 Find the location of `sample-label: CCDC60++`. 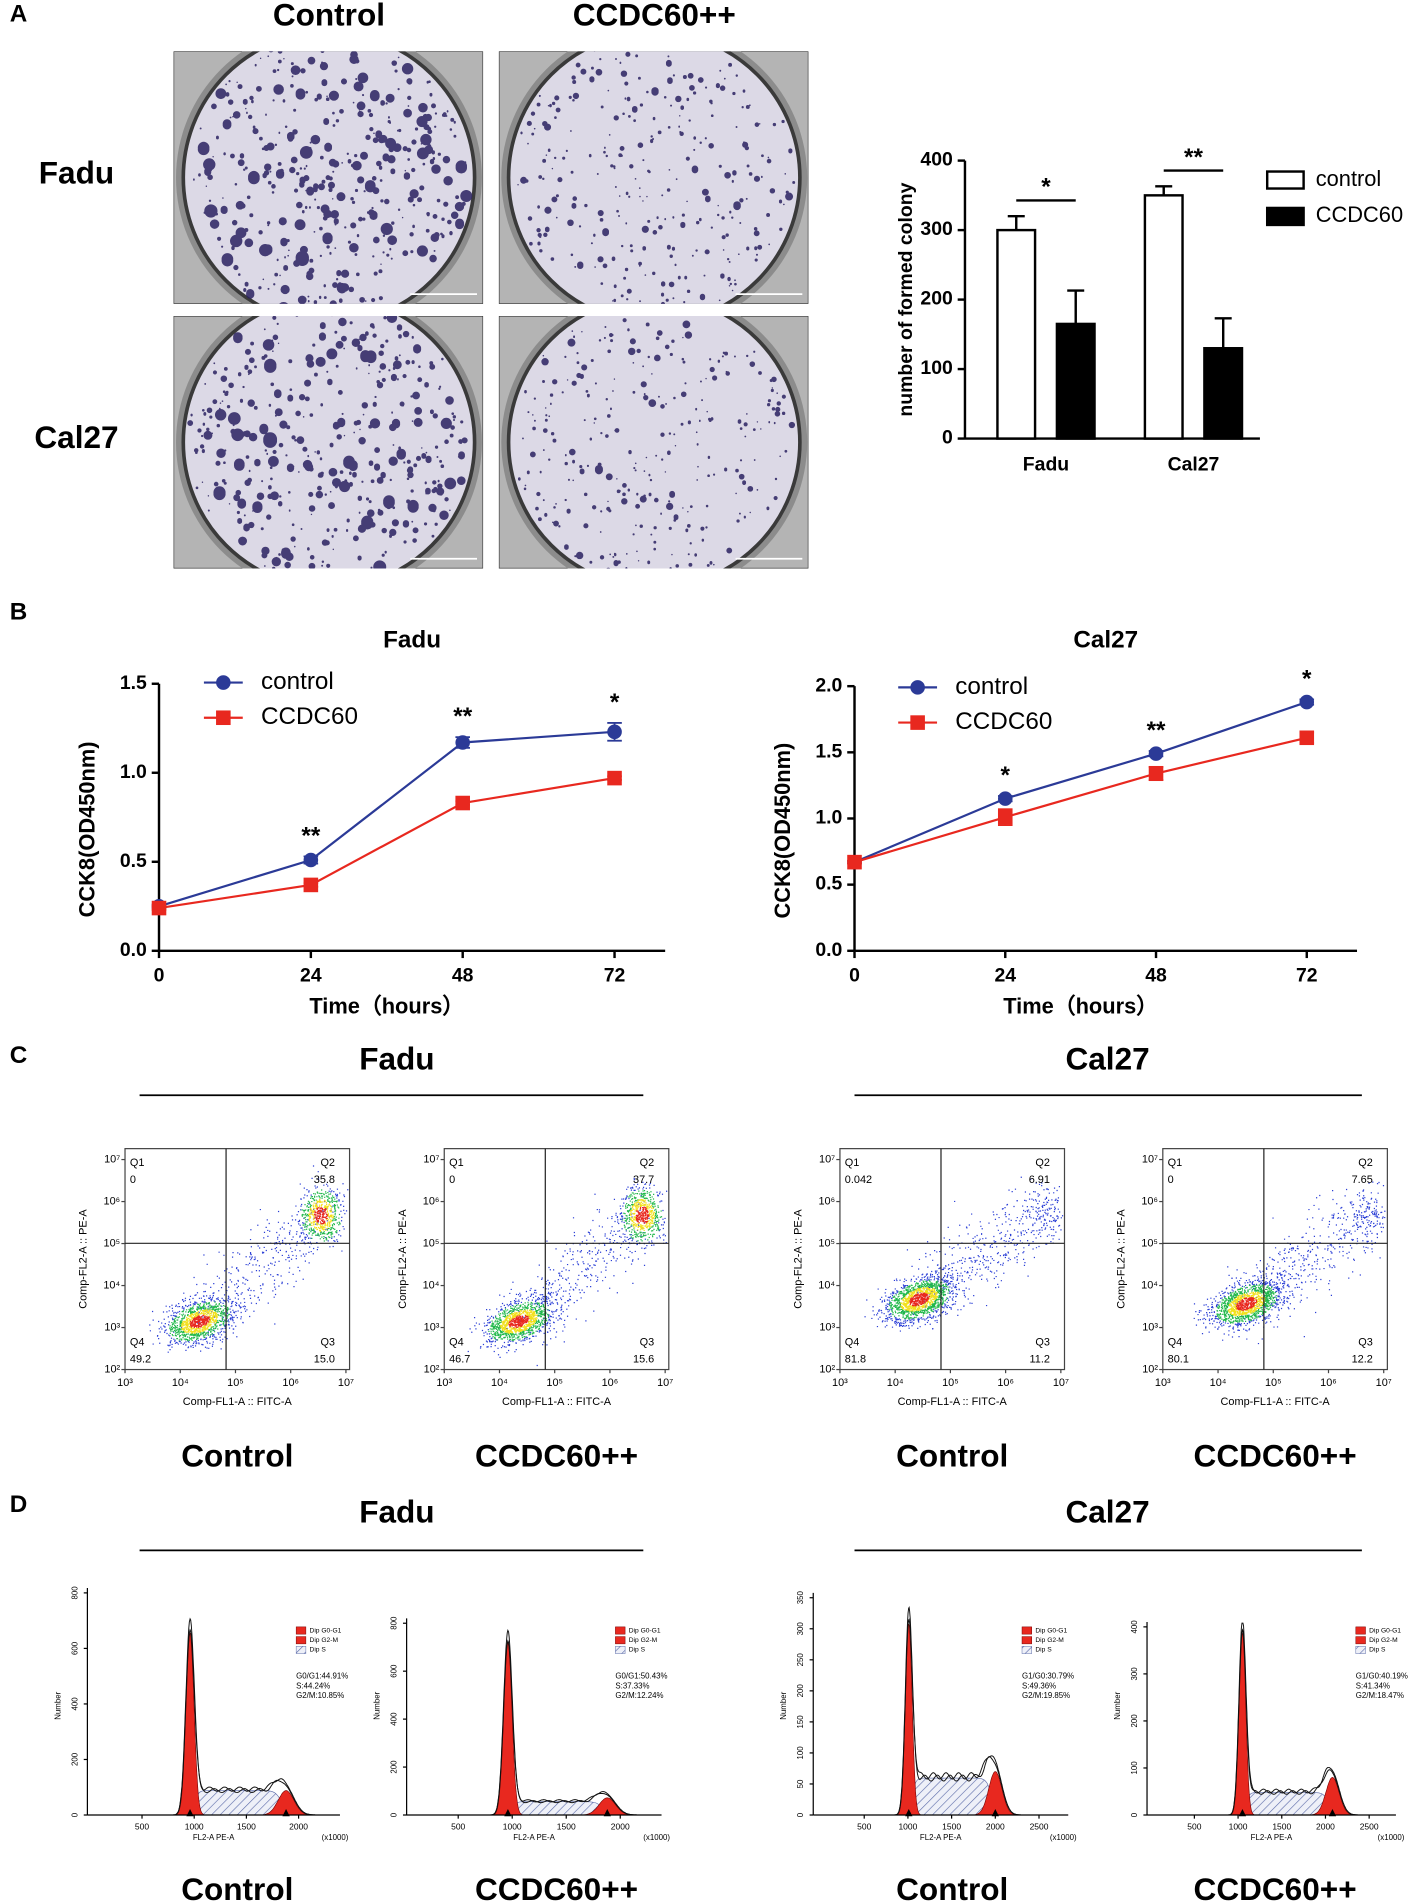

sample-label: CCDC60++ is located at coordinates (1275, 1887).